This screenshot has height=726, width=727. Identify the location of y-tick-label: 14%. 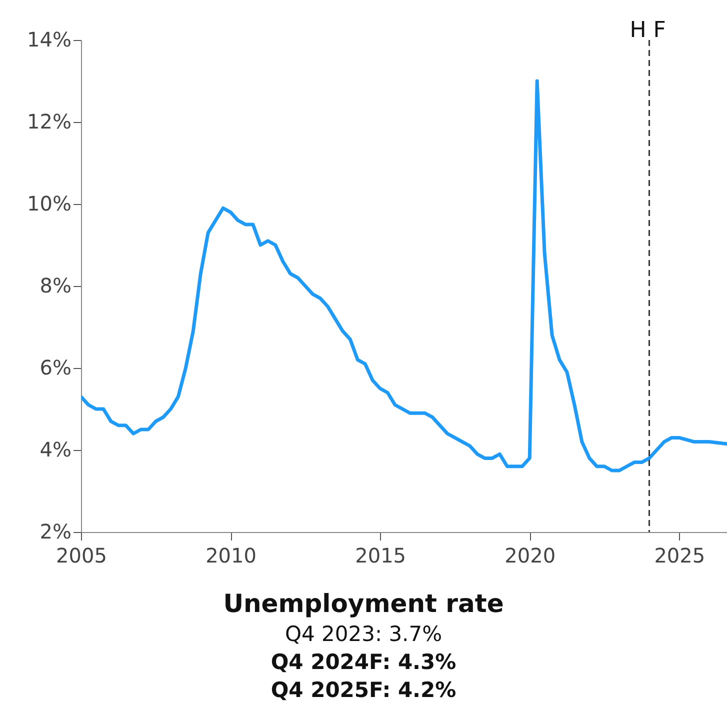
(49, 40).